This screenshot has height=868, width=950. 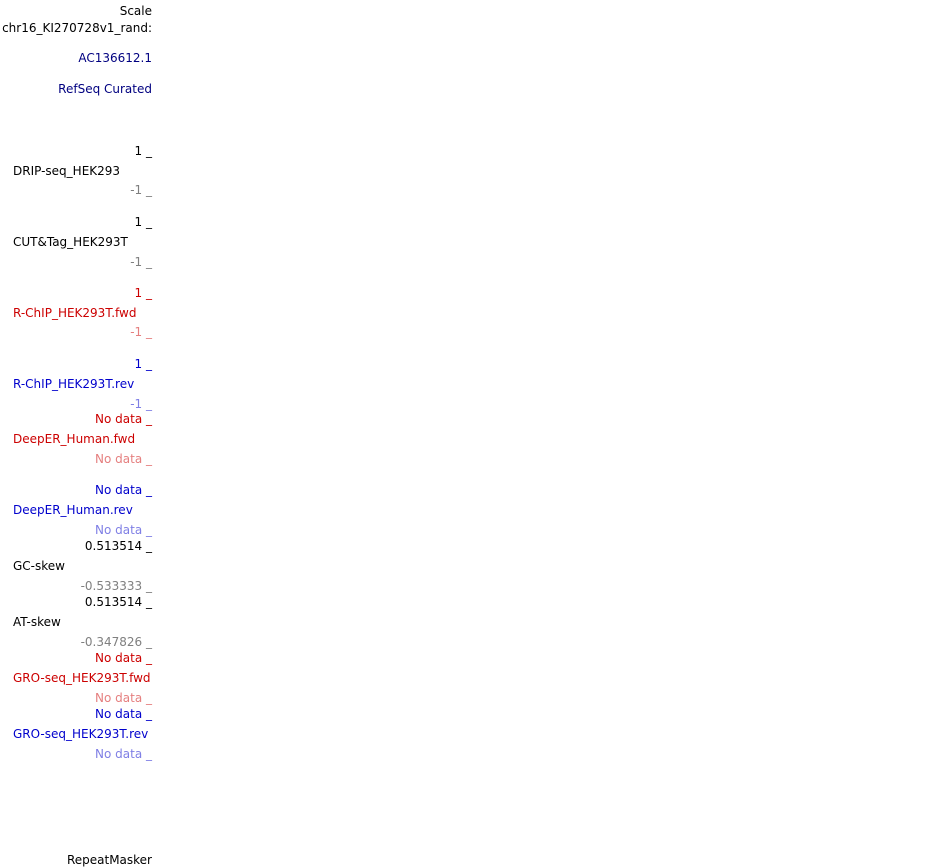 I want to click on track-deeper-fwd-min: No data _, so click(x=123, y=459).